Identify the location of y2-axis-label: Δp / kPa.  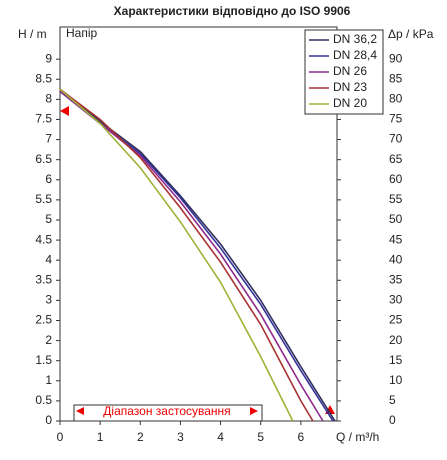
(411, 34).